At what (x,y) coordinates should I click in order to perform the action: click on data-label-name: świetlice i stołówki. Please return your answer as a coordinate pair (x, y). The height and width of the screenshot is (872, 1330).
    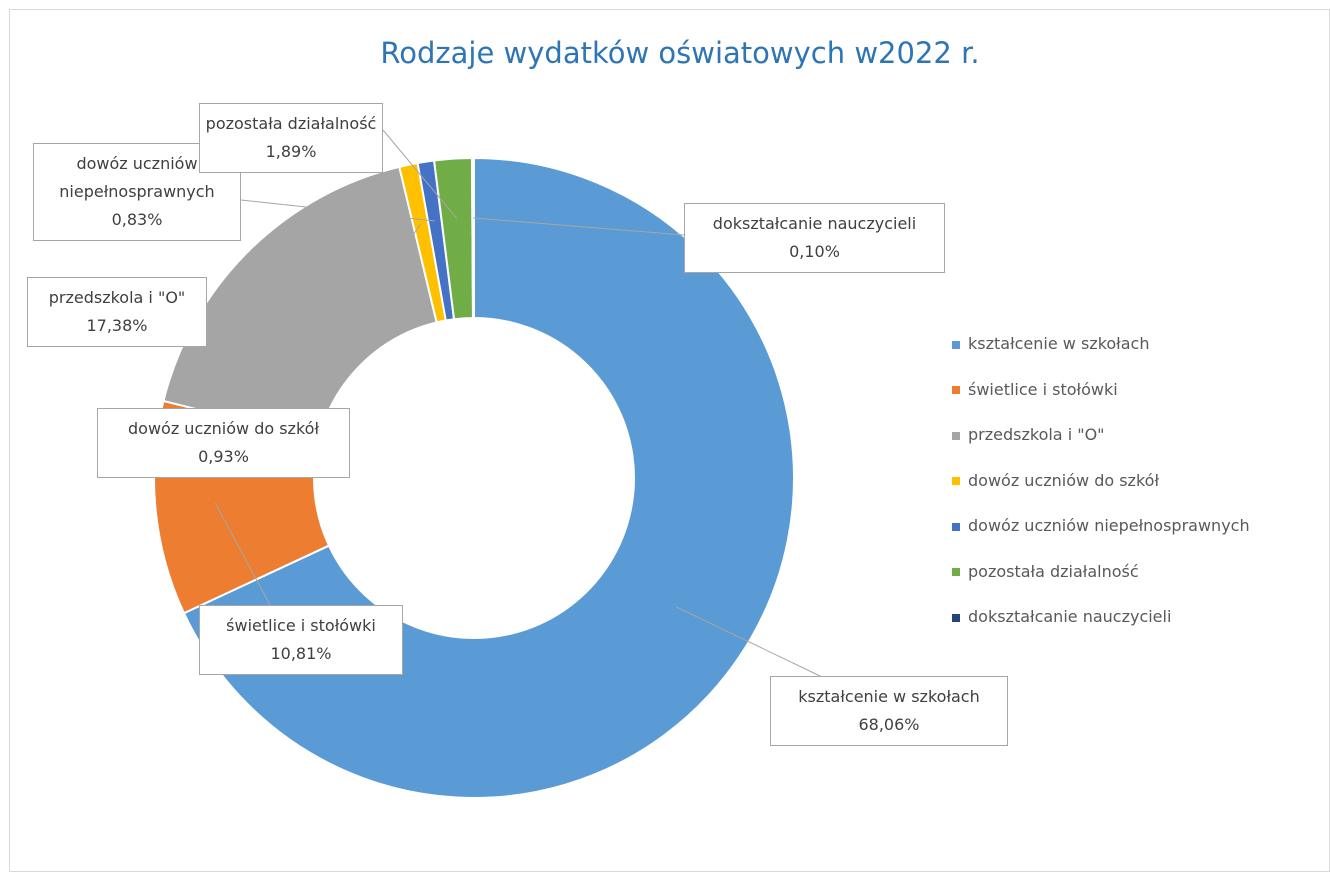
    Looking at the image, I should click on (301, 625).